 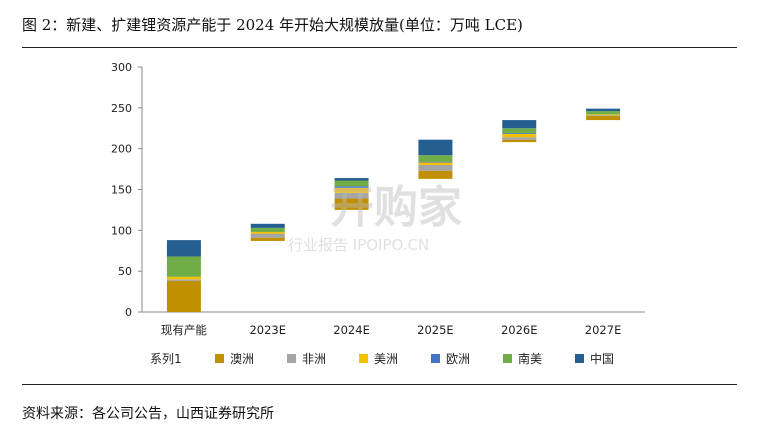 What do you see at coordinates (242, 359) in the screenshot?
I see `legend-item-label: 澳洲` at bounding box center [242, 359].